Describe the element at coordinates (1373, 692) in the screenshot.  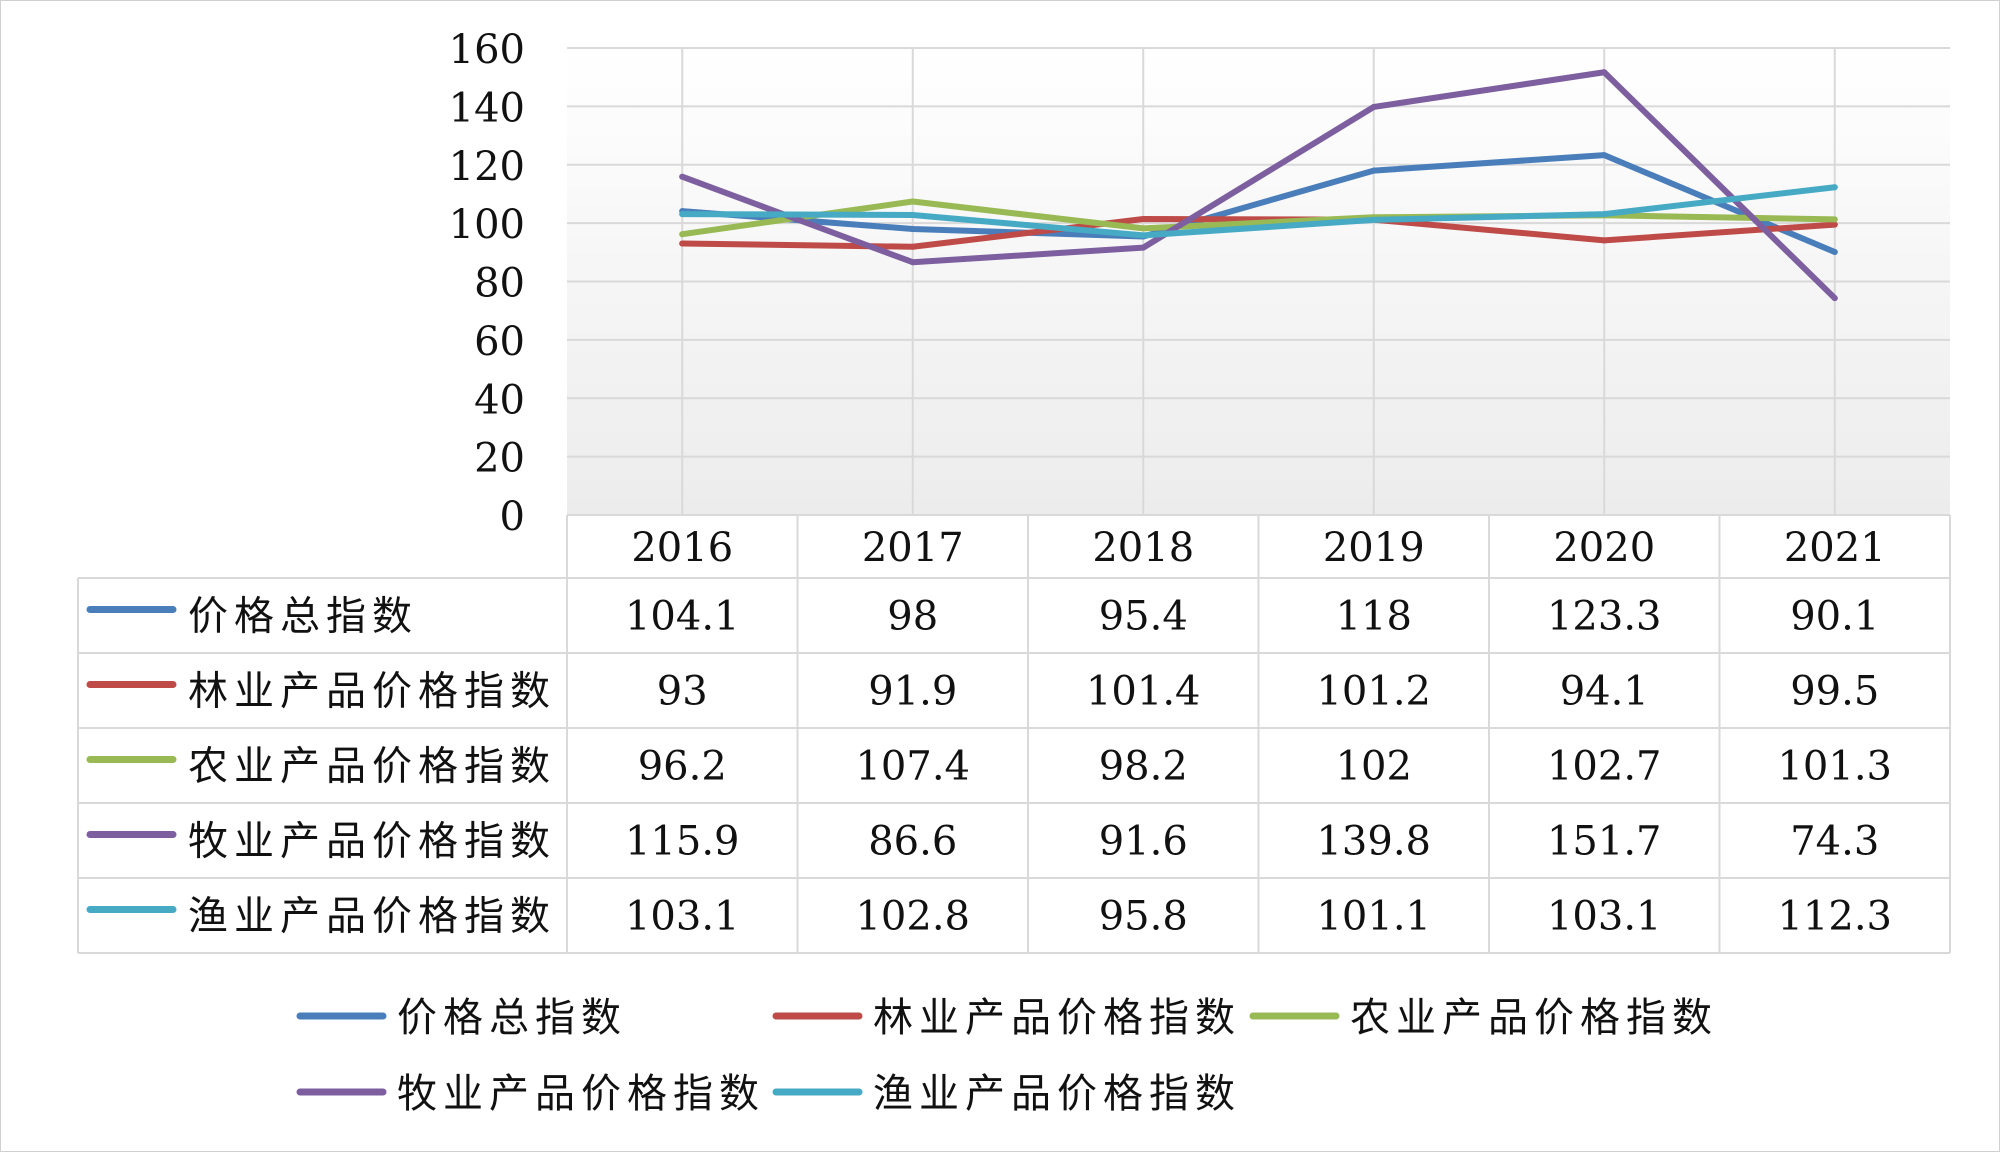
I see `data-label: 101.2` at that location.